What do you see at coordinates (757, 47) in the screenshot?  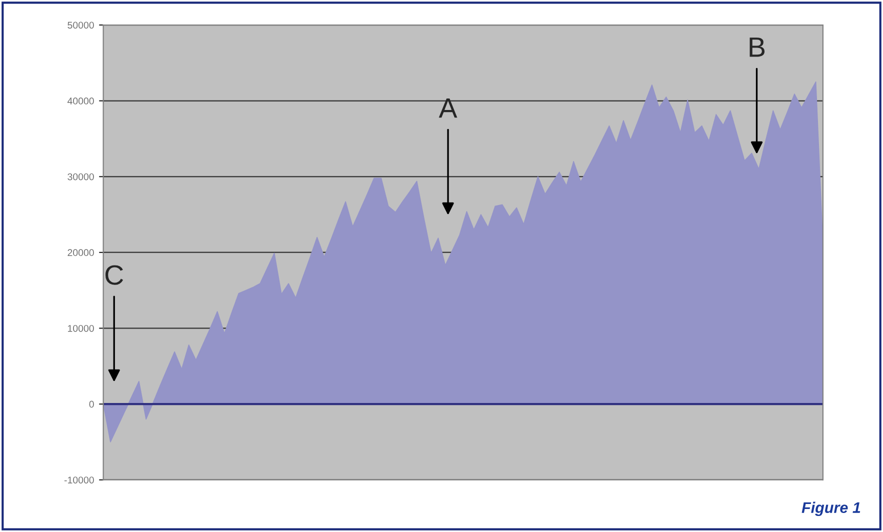 I see `annotation: B` at bounding box center [757, 47].